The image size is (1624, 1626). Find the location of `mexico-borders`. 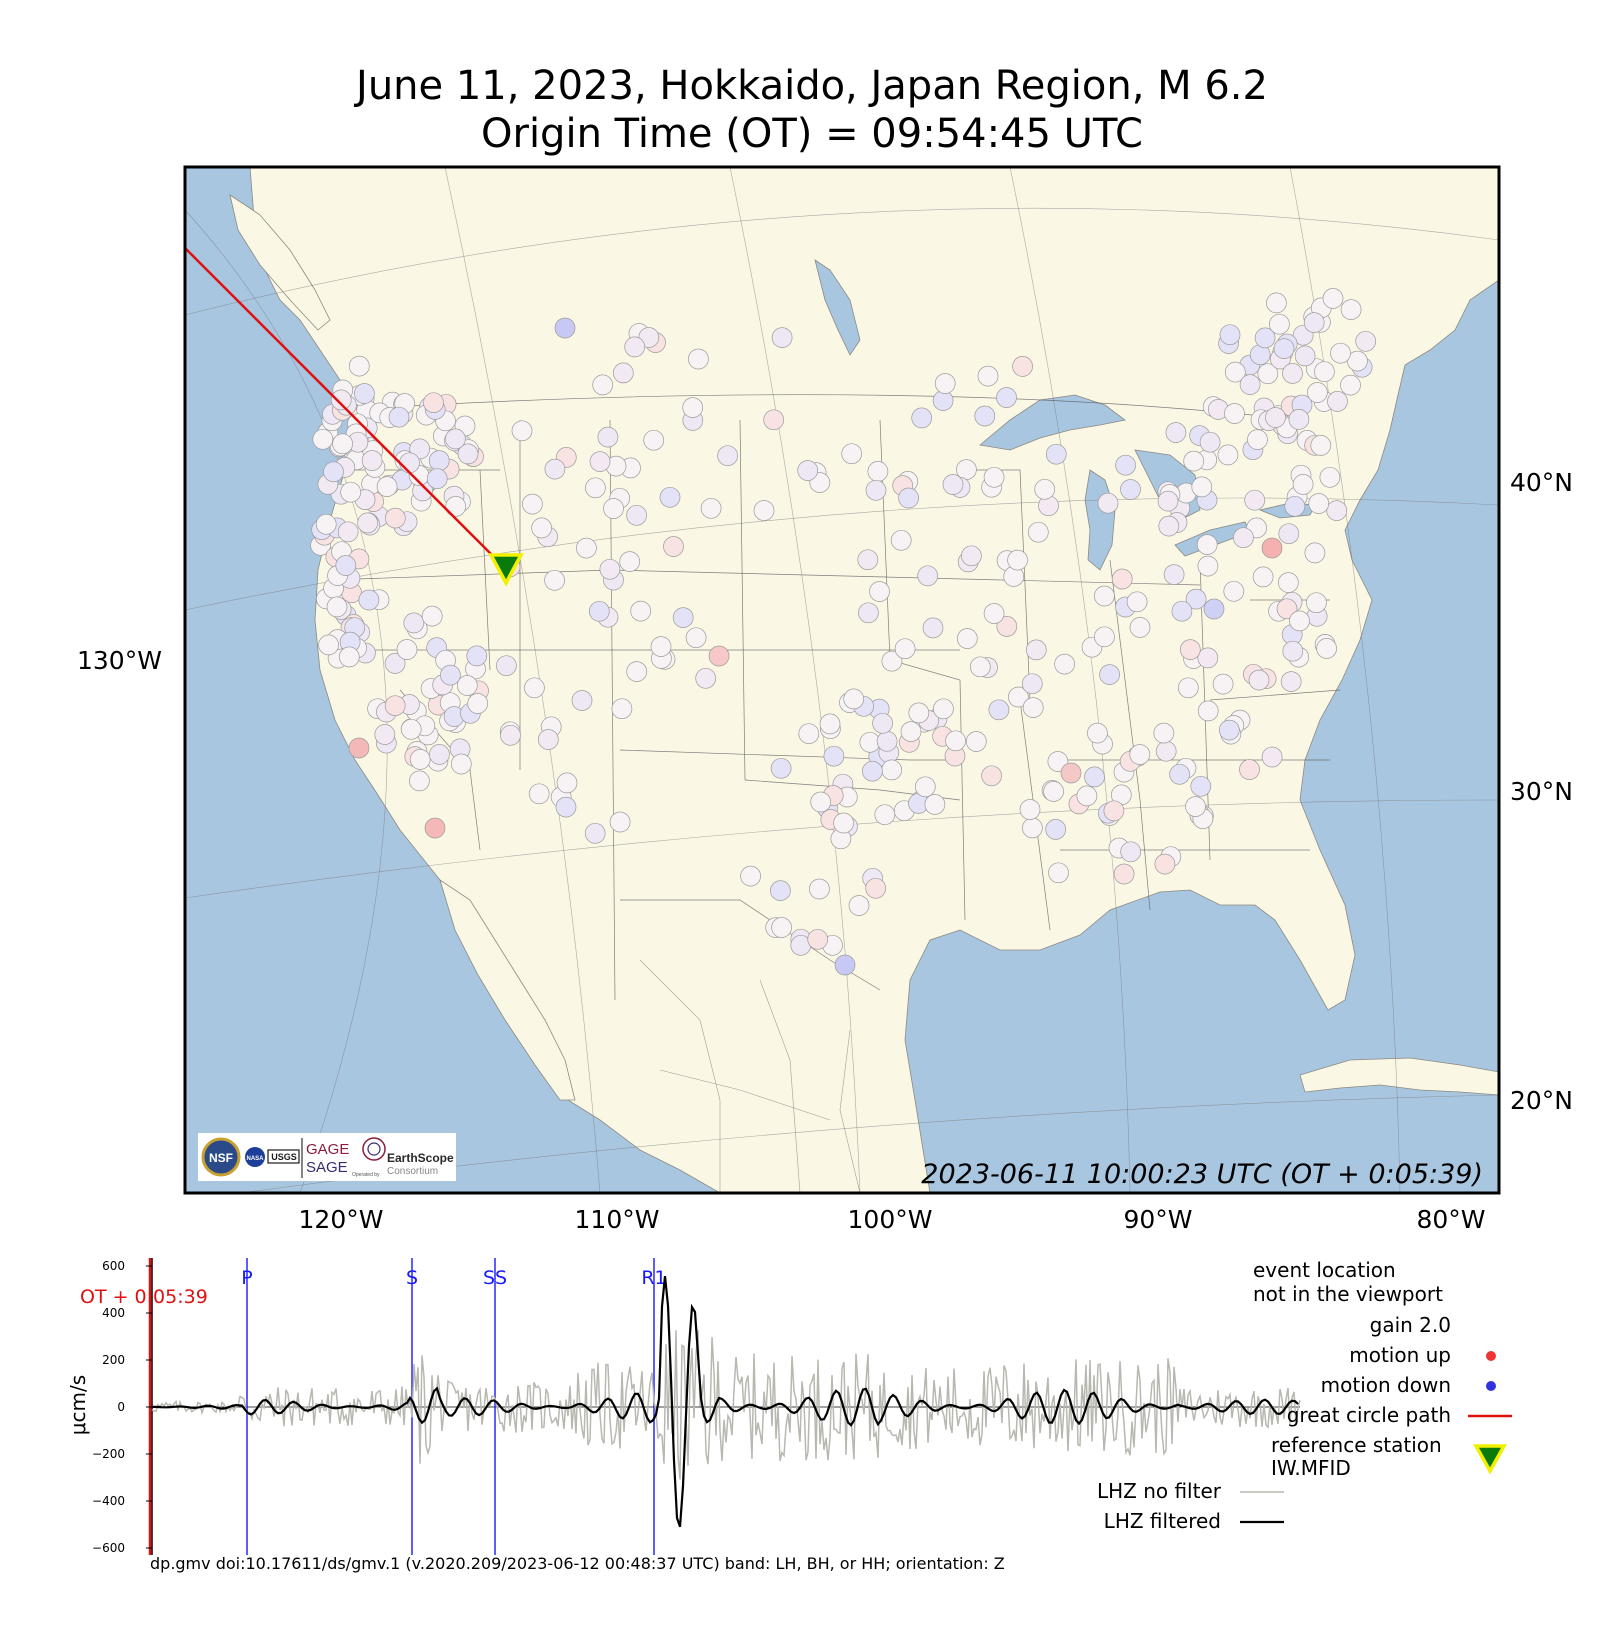

mexico-borders is located at coordinates (750, 1076).